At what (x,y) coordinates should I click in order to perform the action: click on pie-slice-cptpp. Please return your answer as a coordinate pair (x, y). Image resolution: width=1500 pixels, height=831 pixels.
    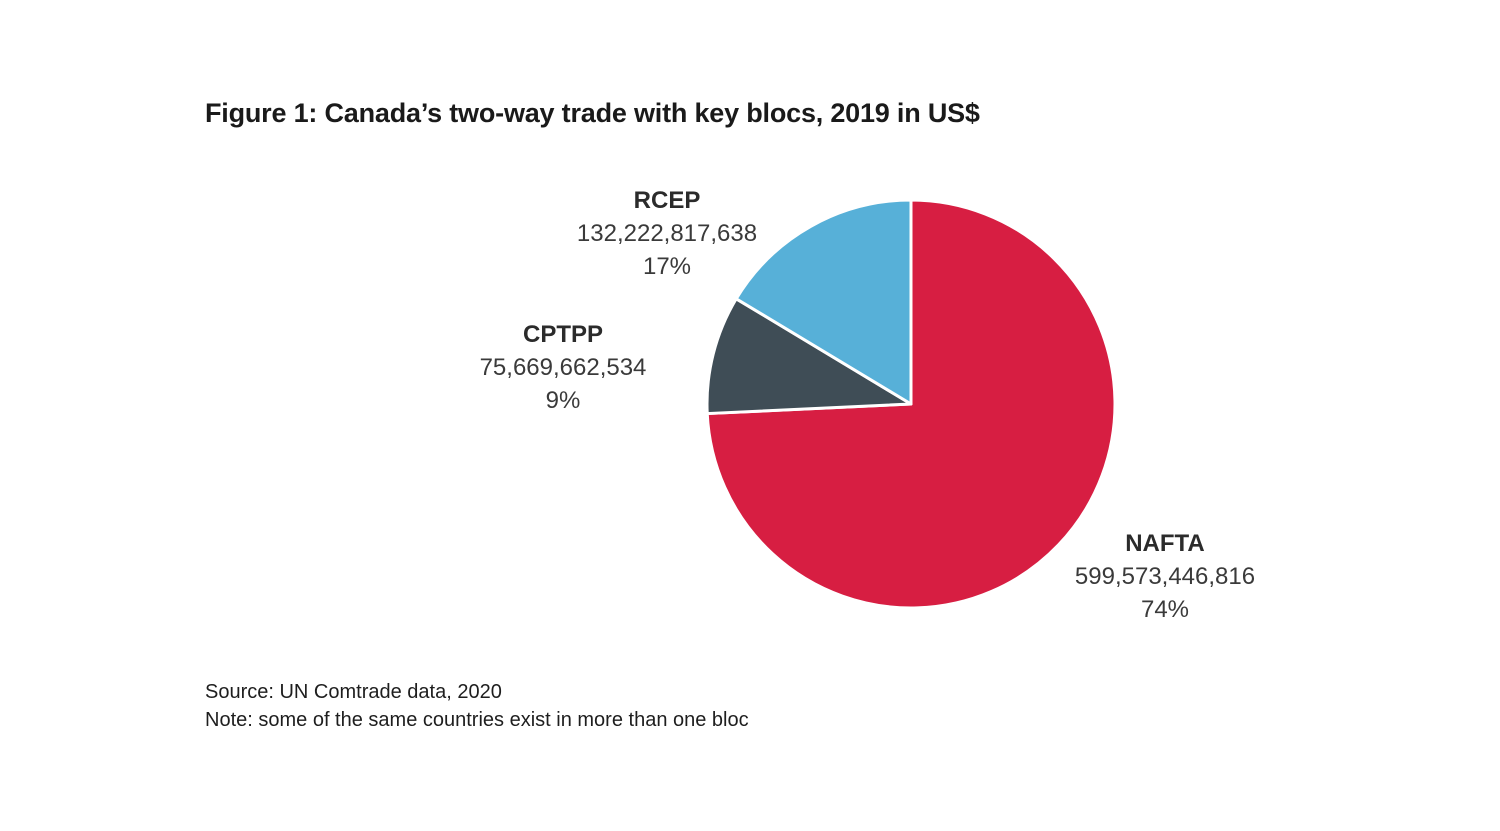
    Looking at the image, I should click on (809, 356).